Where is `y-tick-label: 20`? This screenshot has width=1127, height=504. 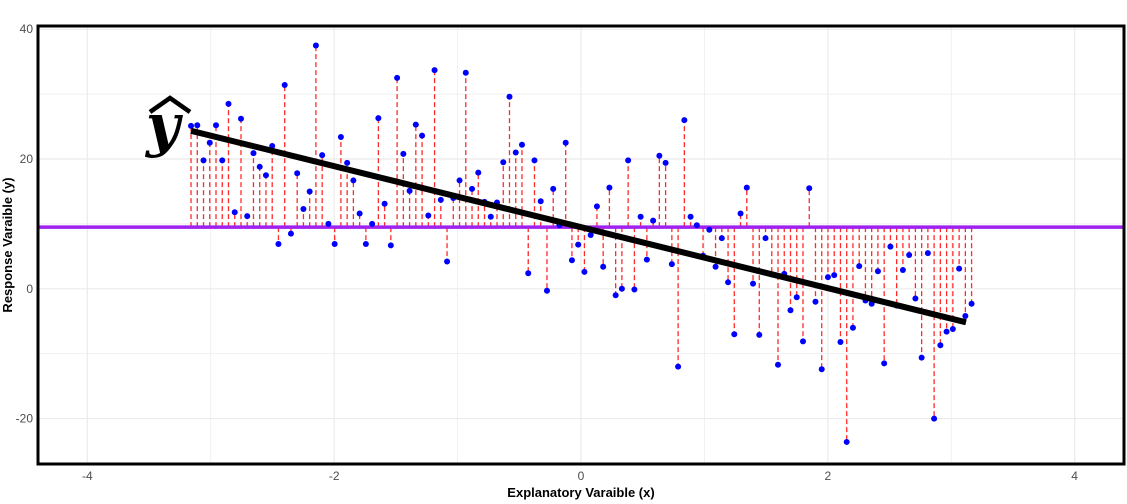
y-tick-label: 20 is located at coordinates (27, 159).